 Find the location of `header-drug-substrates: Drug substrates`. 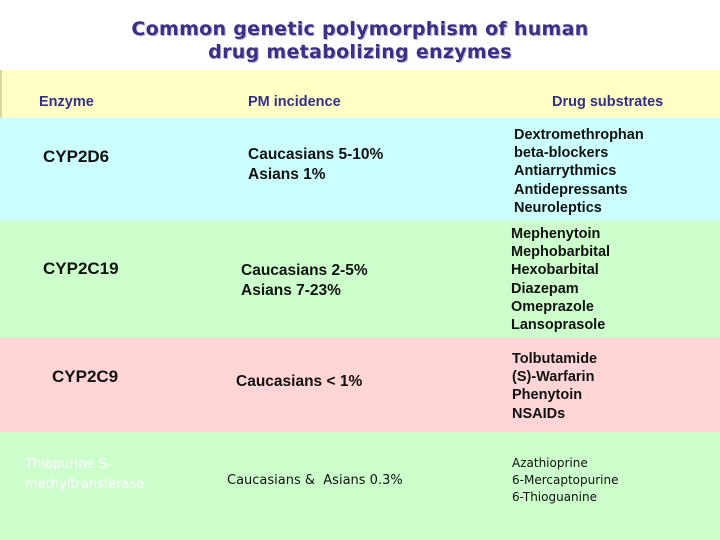

header-drug-substrates: Drug substrates is located at coordinates (608, 102).